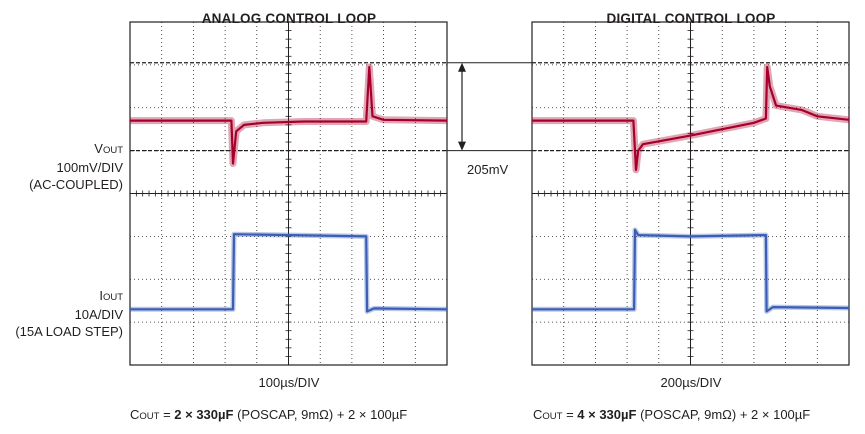 This screenshot has height=434, width=865. Describe the element at coordinates (691, 382) in the screenshot. I see `right-time-division: 200µs/DIV` at that location.